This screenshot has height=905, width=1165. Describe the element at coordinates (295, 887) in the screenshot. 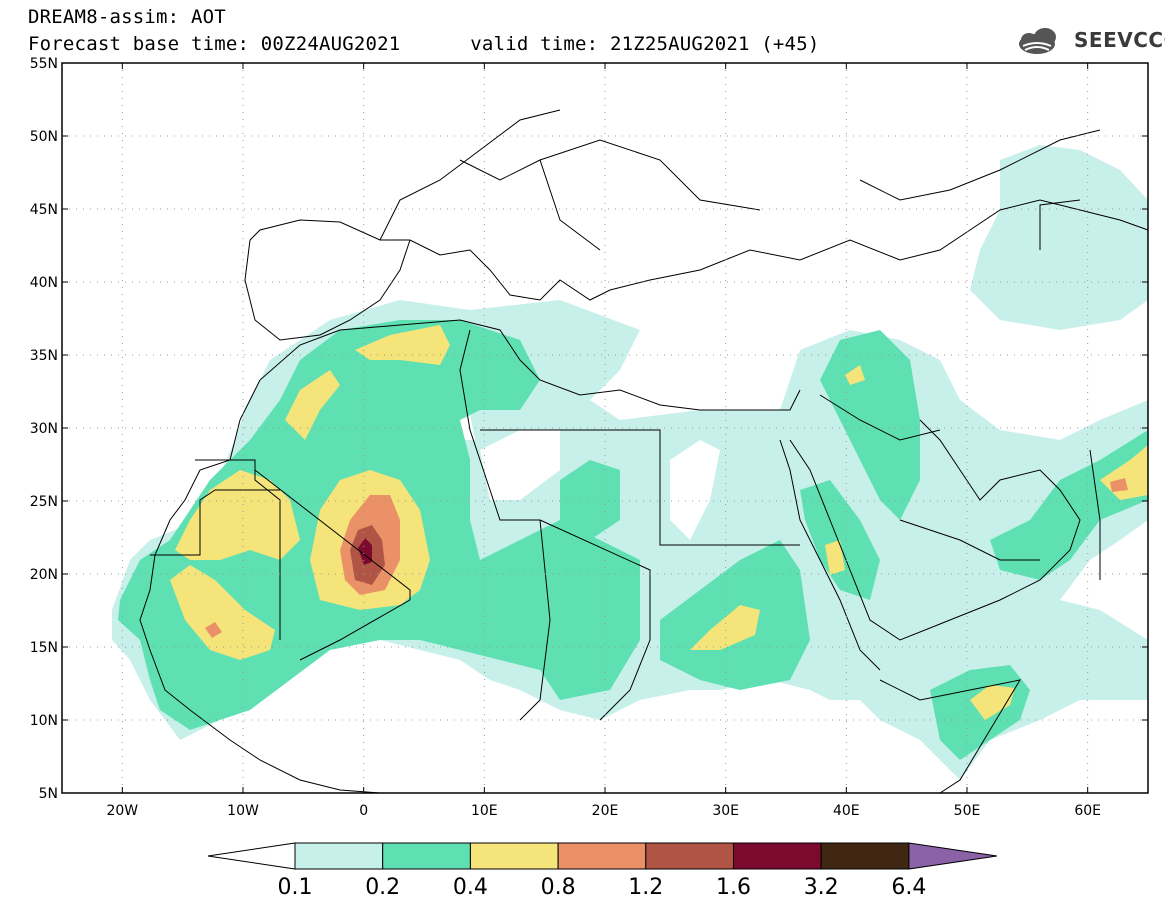

I see `colorbar-label: 0.1` at that location.